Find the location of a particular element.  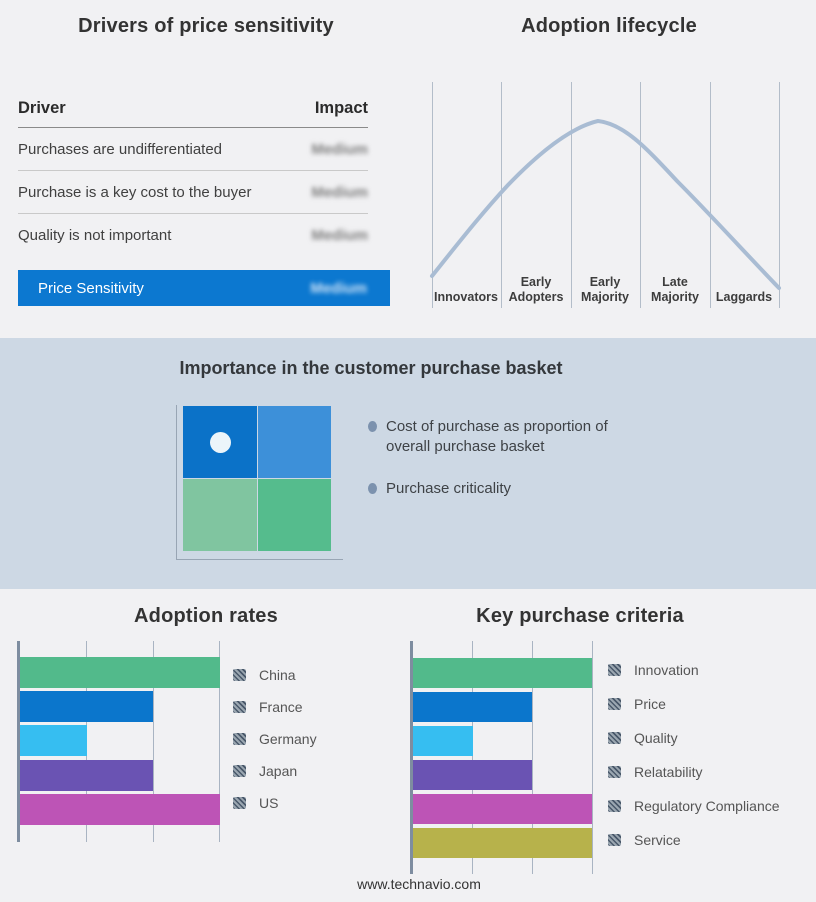

legend-label: Innovation is located at coordinates (666, 670).